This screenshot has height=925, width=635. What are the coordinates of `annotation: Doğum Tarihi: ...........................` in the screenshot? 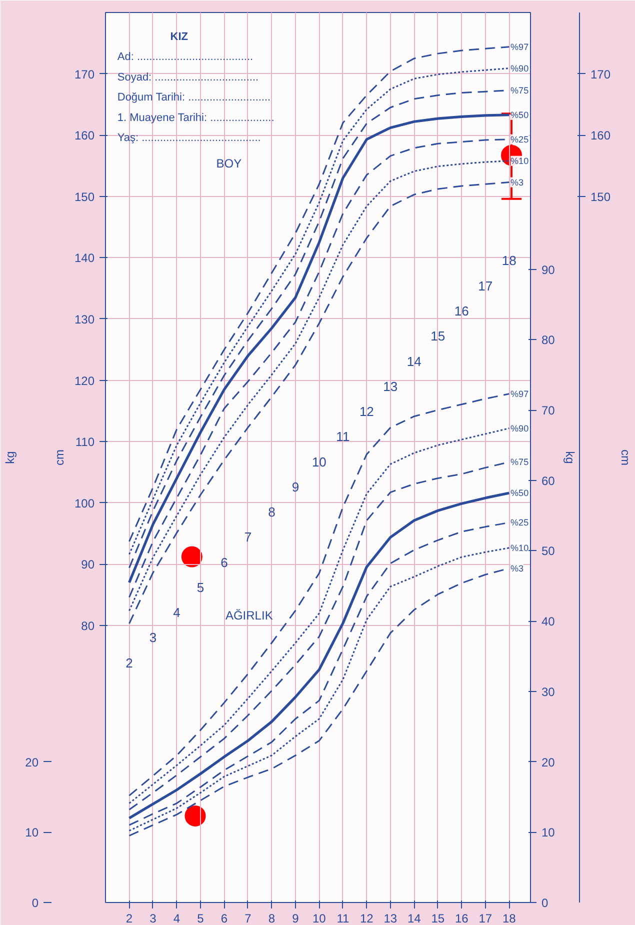 It's located at (194, 98).